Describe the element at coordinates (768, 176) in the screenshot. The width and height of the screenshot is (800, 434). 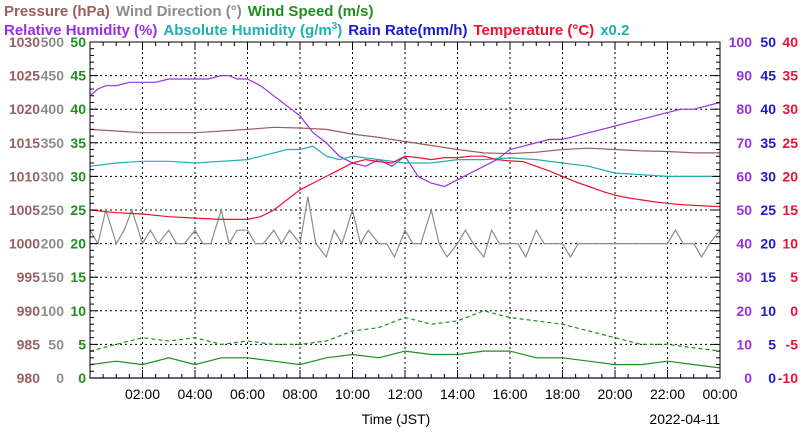
I see `rain-rate-tick-label: 30` at that location.